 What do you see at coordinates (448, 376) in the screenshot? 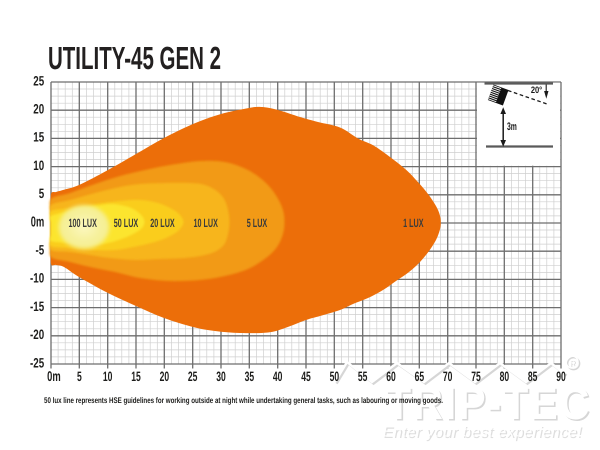
I see `svg-text: 70` at bounding box center [448, 376].